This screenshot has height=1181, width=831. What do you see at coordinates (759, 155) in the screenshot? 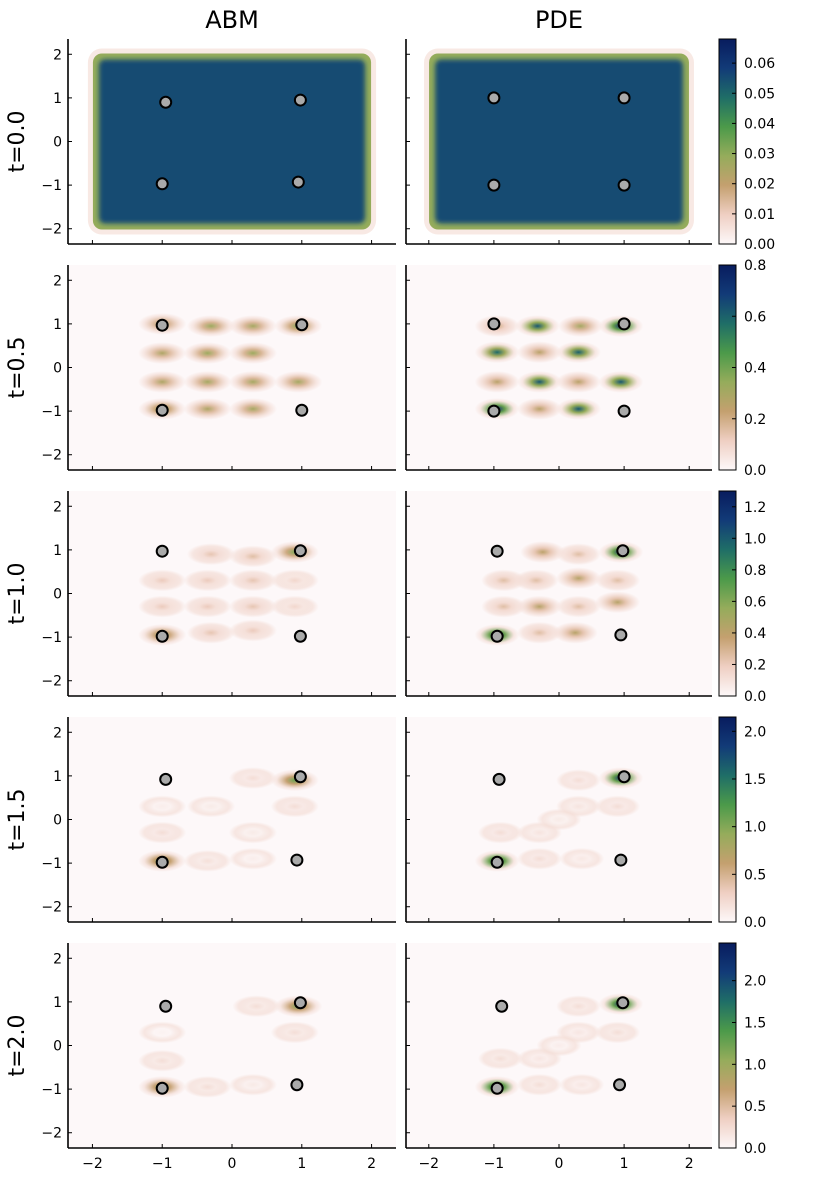
I see `colorbar-tick-label: 0.03` at bounding box center [759, 155].